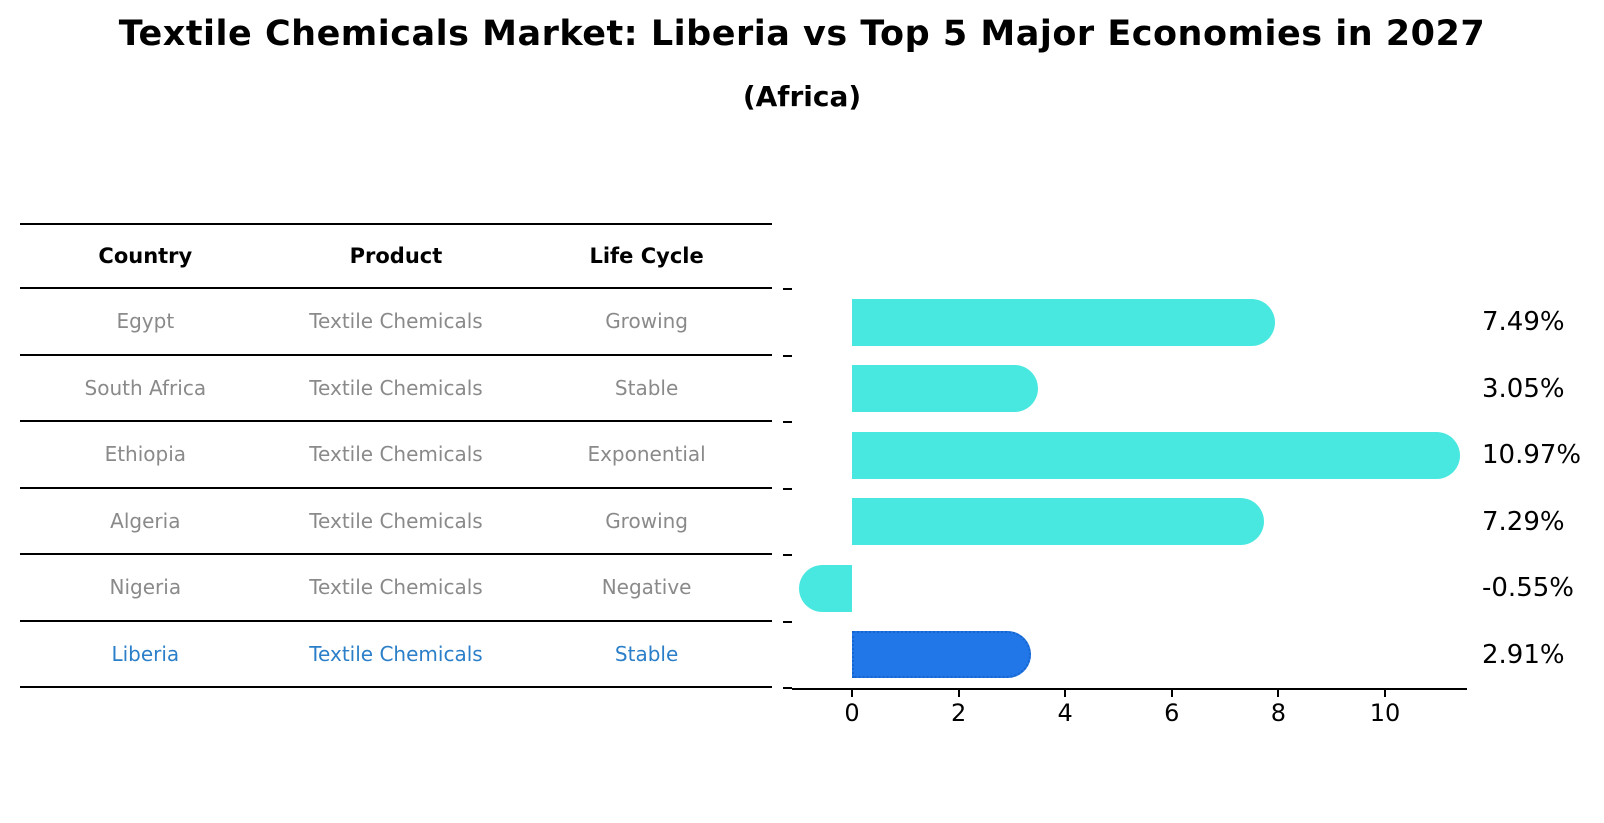  What do you see at coordinates (958, 713) in the screenshot?
I see `x-axis-tick-label: 2` at bounding box center [958, 713].